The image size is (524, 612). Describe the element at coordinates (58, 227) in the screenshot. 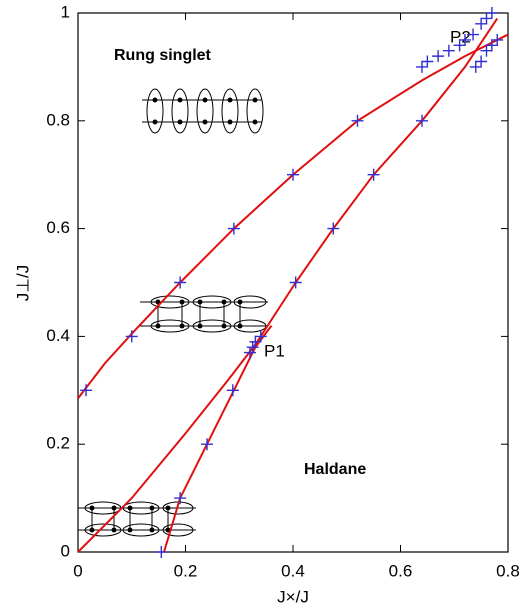

I see `y-tick-label: 0.6` at that location.